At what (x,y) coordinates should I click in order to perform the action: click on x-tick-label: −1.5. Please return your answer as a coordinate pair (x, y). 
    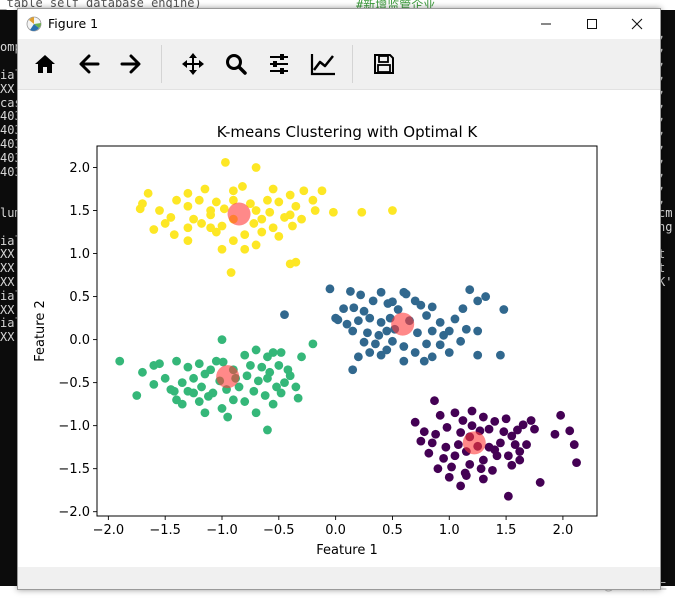
    Looking at the image, I should click on (165, 530).